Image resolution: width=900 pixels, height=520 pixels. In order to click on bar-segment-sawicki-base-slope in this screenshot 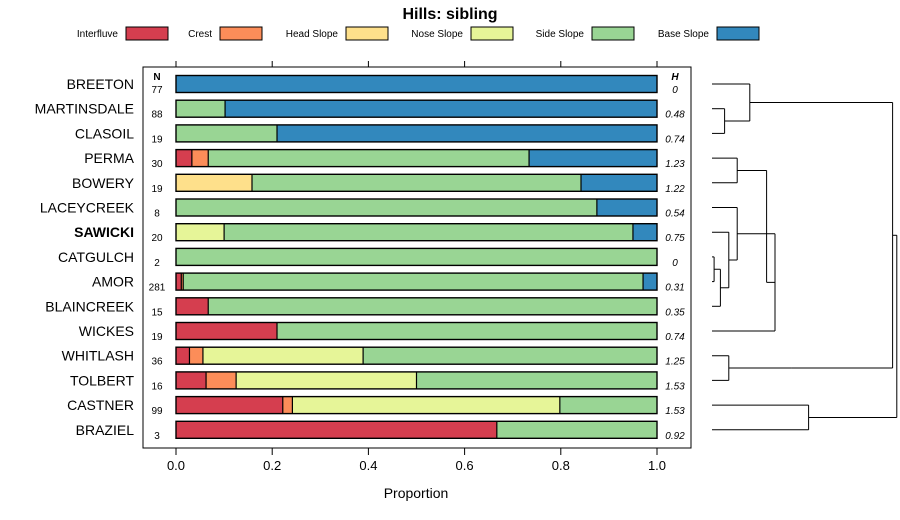, I will do `click(644, 232)`.